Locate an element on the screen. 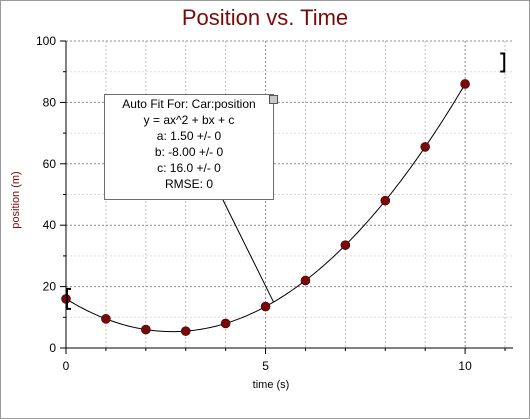  y-axis-label: position (m) is located at coordinates (16, 200).